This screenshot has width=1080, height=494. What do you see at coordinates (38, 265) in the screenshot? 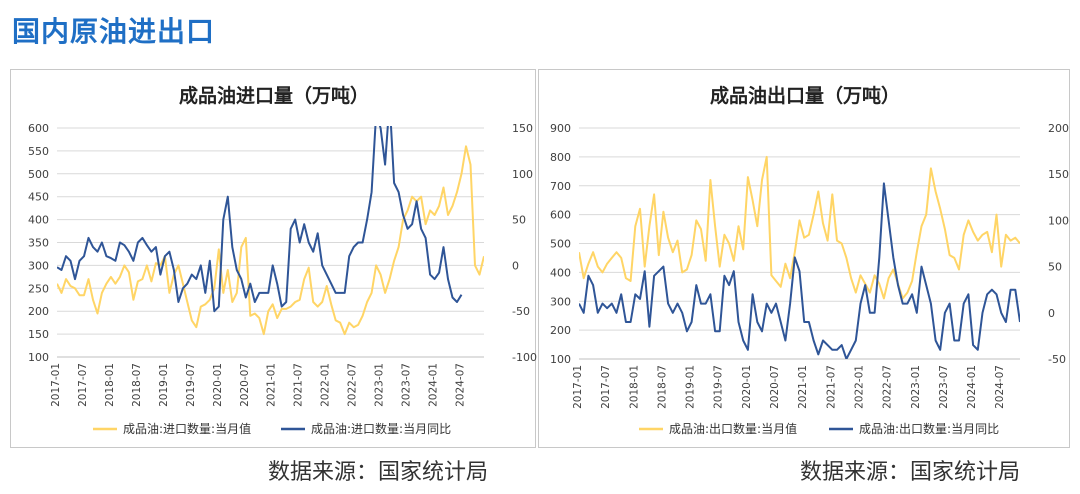
I see `import-y-left-tick: 300` at bounding box center [38, 265].